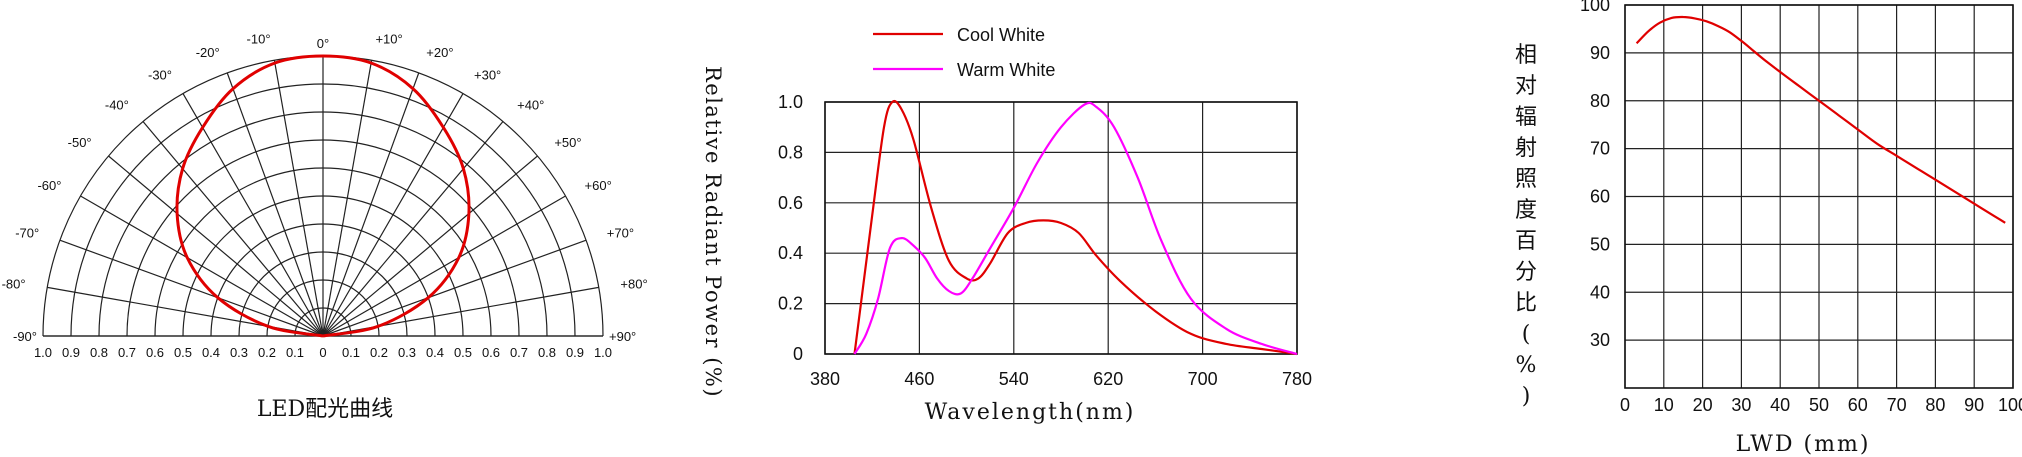 The height and width of the screenshot is (457, 2022). Describe the element at coordinates (790, 152) in the screenshot. I see `spectrum-y-tick: 0.8` at that location.